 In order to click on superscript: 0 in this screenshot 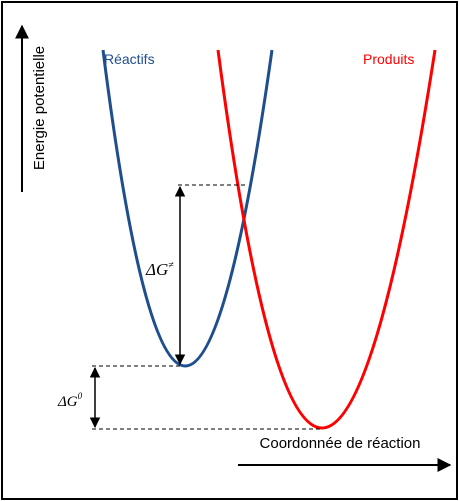, I will do `click(80, 396)`.